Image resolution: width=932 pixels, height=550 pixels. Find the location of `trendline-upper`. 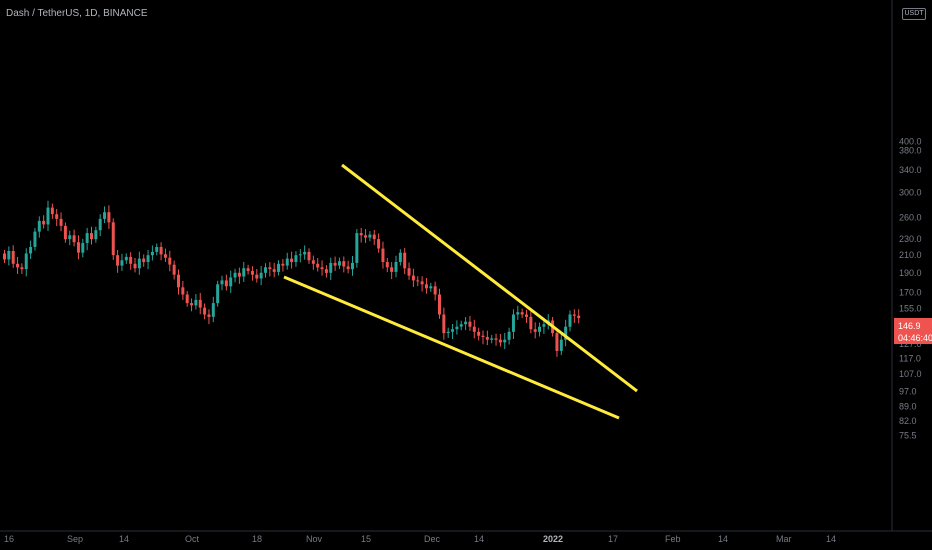

trendline-upper is located at coordinates (489, 278).